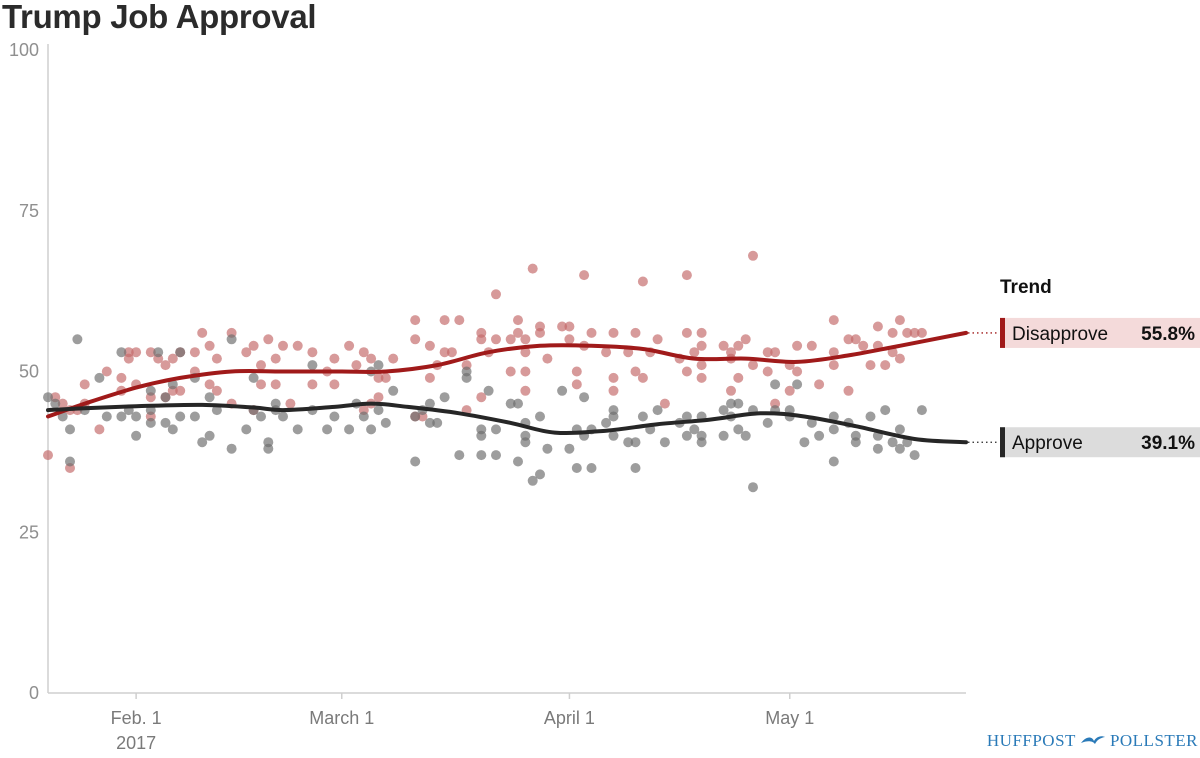 The image size is (1200, 758). What do you see at coordinates (569, 718) in the screenshot?
I see `x-tick-label: April 1` at bounding box center [569, 718].